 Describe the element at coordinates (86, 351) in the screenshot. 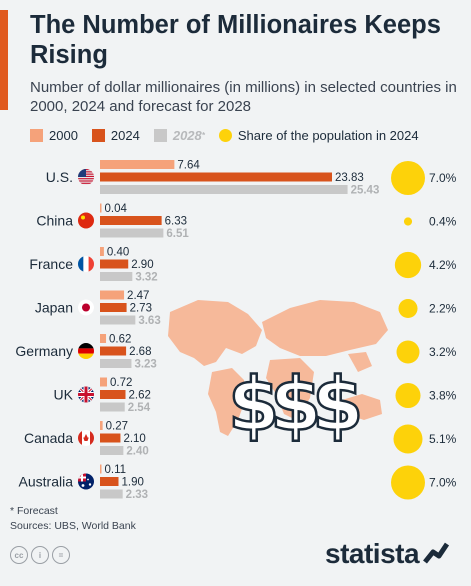

I see `germany-flag-icon` at that location.